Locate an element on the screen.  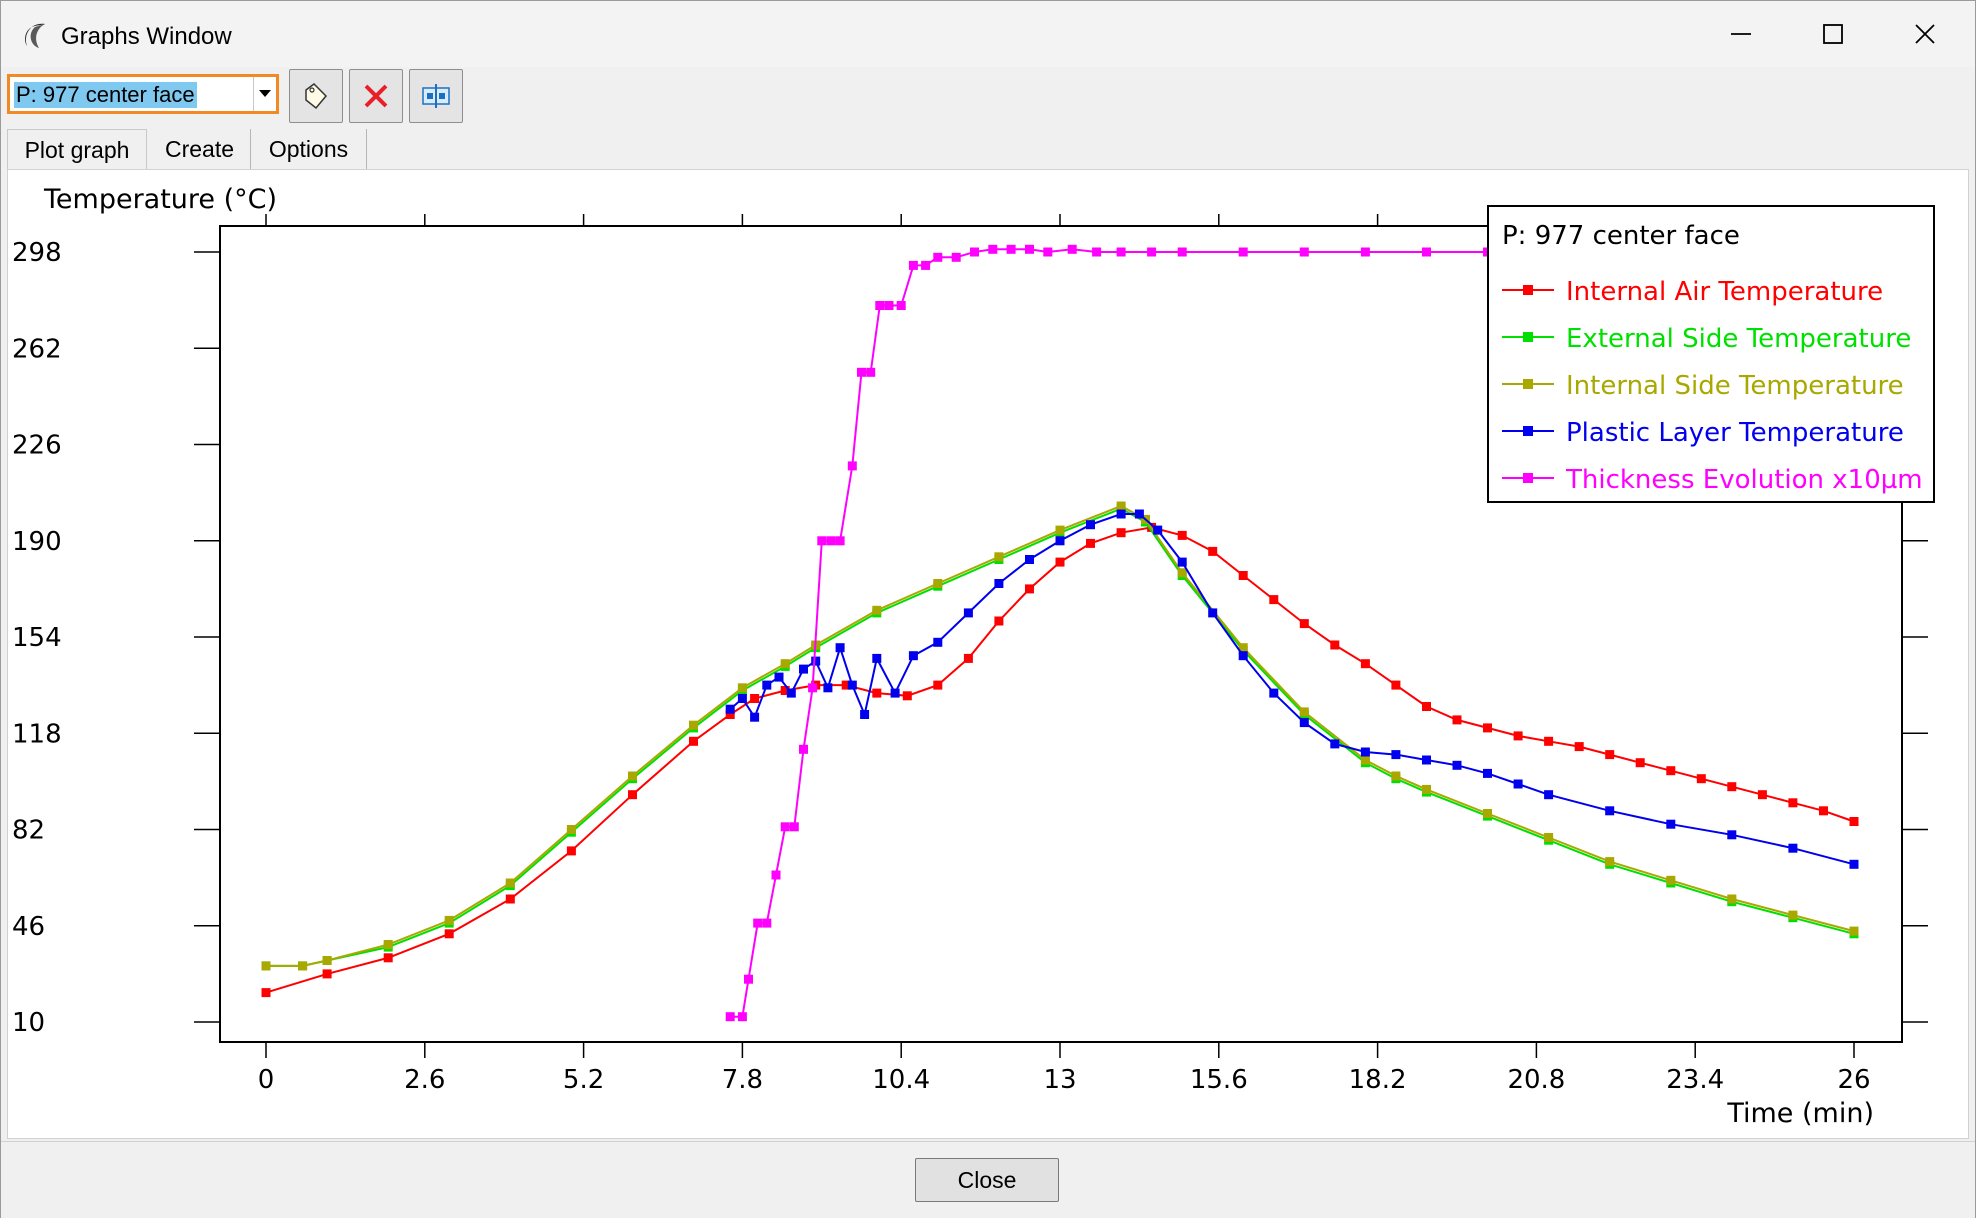
tag-button is located at coordinates (316, 96).